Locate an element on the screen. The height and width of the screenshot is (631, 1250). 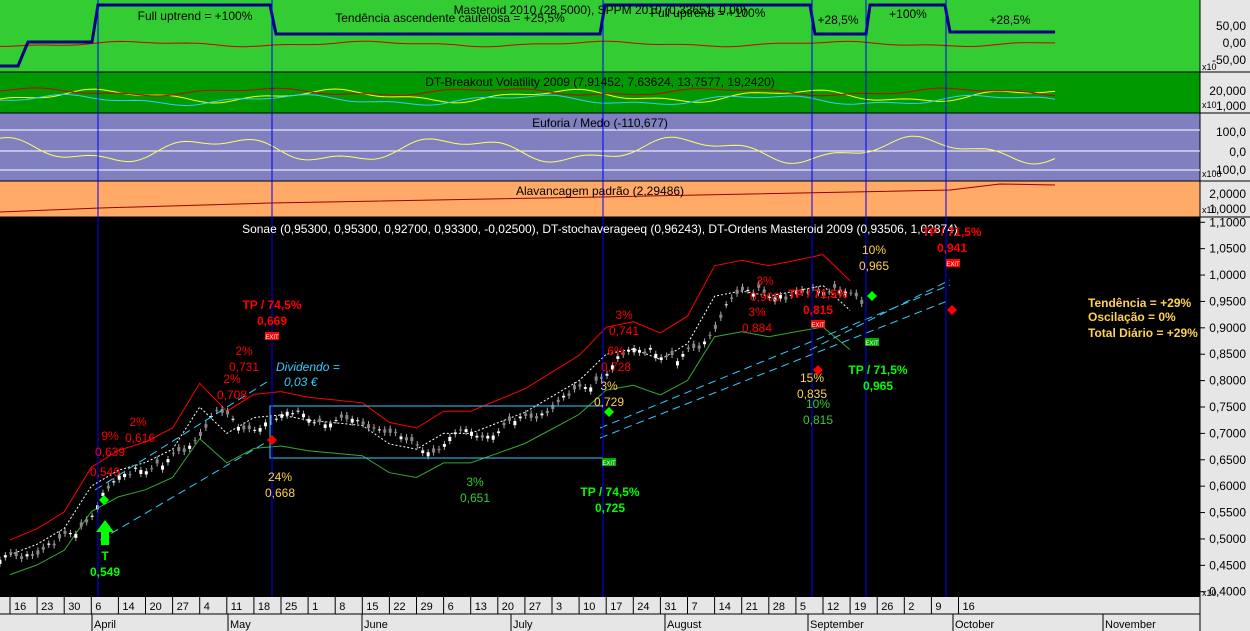
exit-tag is located at coordinates (953, 263).